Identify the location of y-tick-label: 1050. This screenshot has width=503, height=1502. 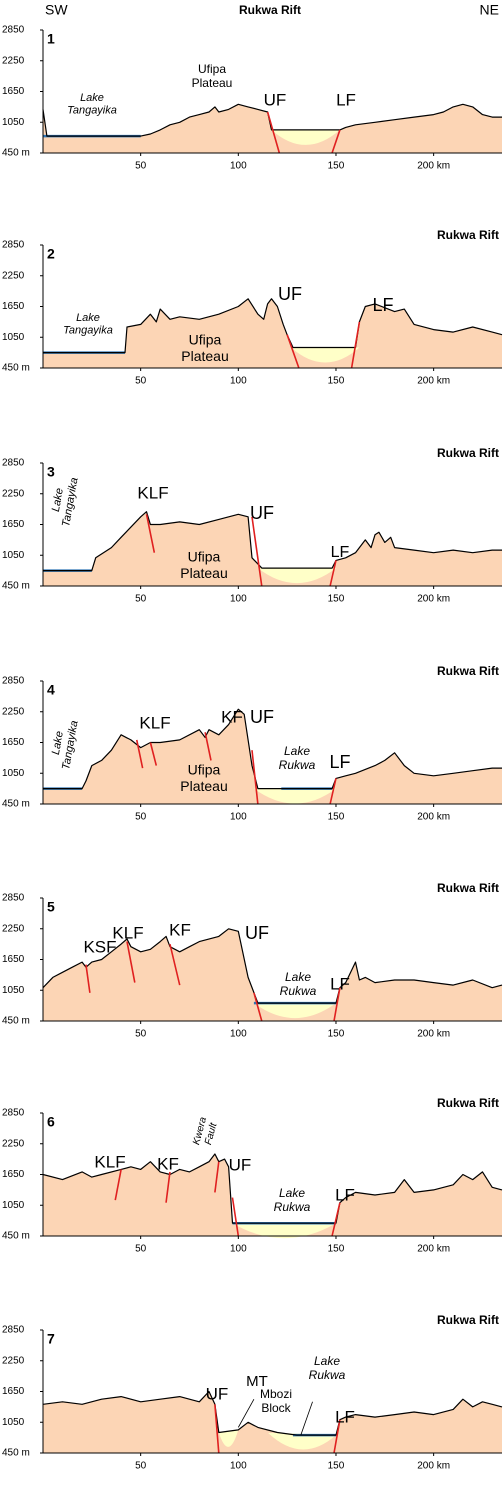
(13, 1205).